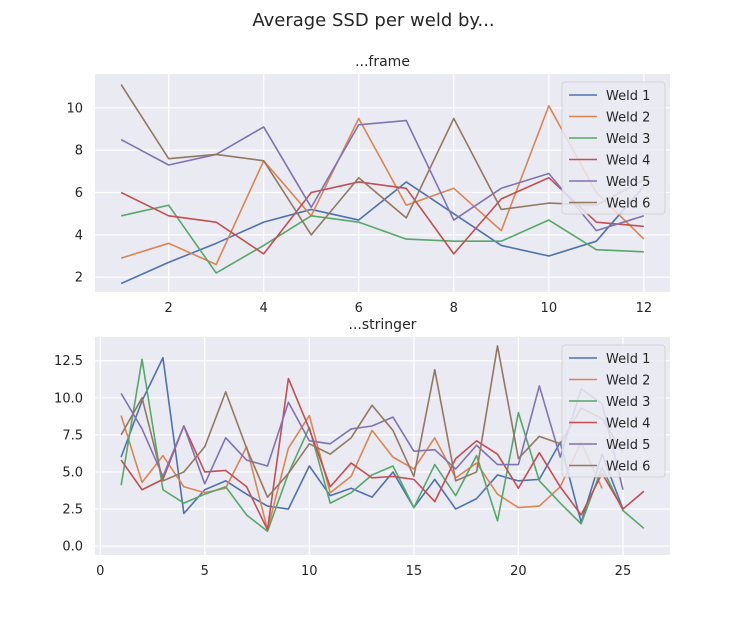 This screenshot has height=624, width=747. Describe the element at coordinates (309, 571) in the screenshot. I see `stringer-x-tick-label: 10` at that location.